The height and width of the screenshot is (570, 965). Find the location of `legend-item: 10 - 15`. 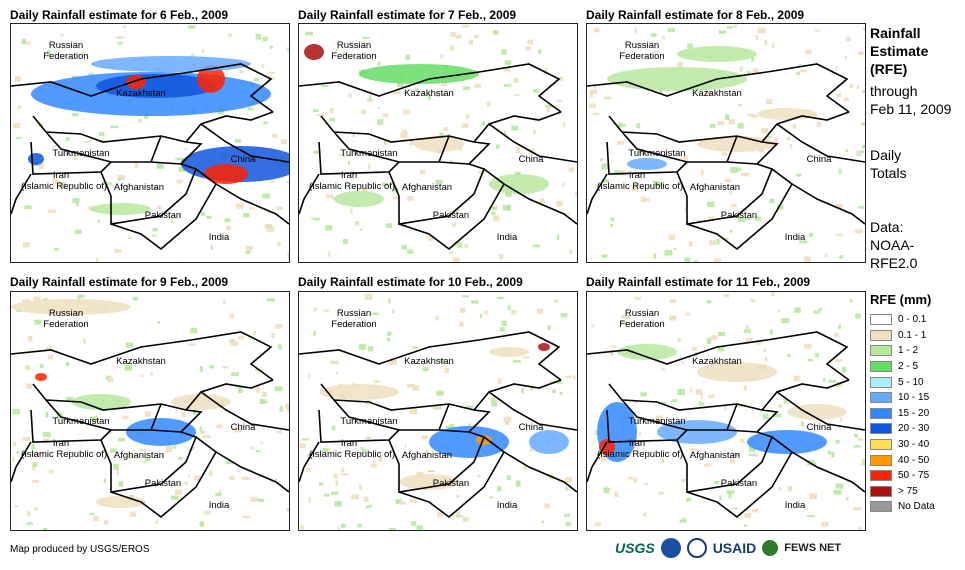

legend-item: 10 - 15 is located at coordinates (902, 398).